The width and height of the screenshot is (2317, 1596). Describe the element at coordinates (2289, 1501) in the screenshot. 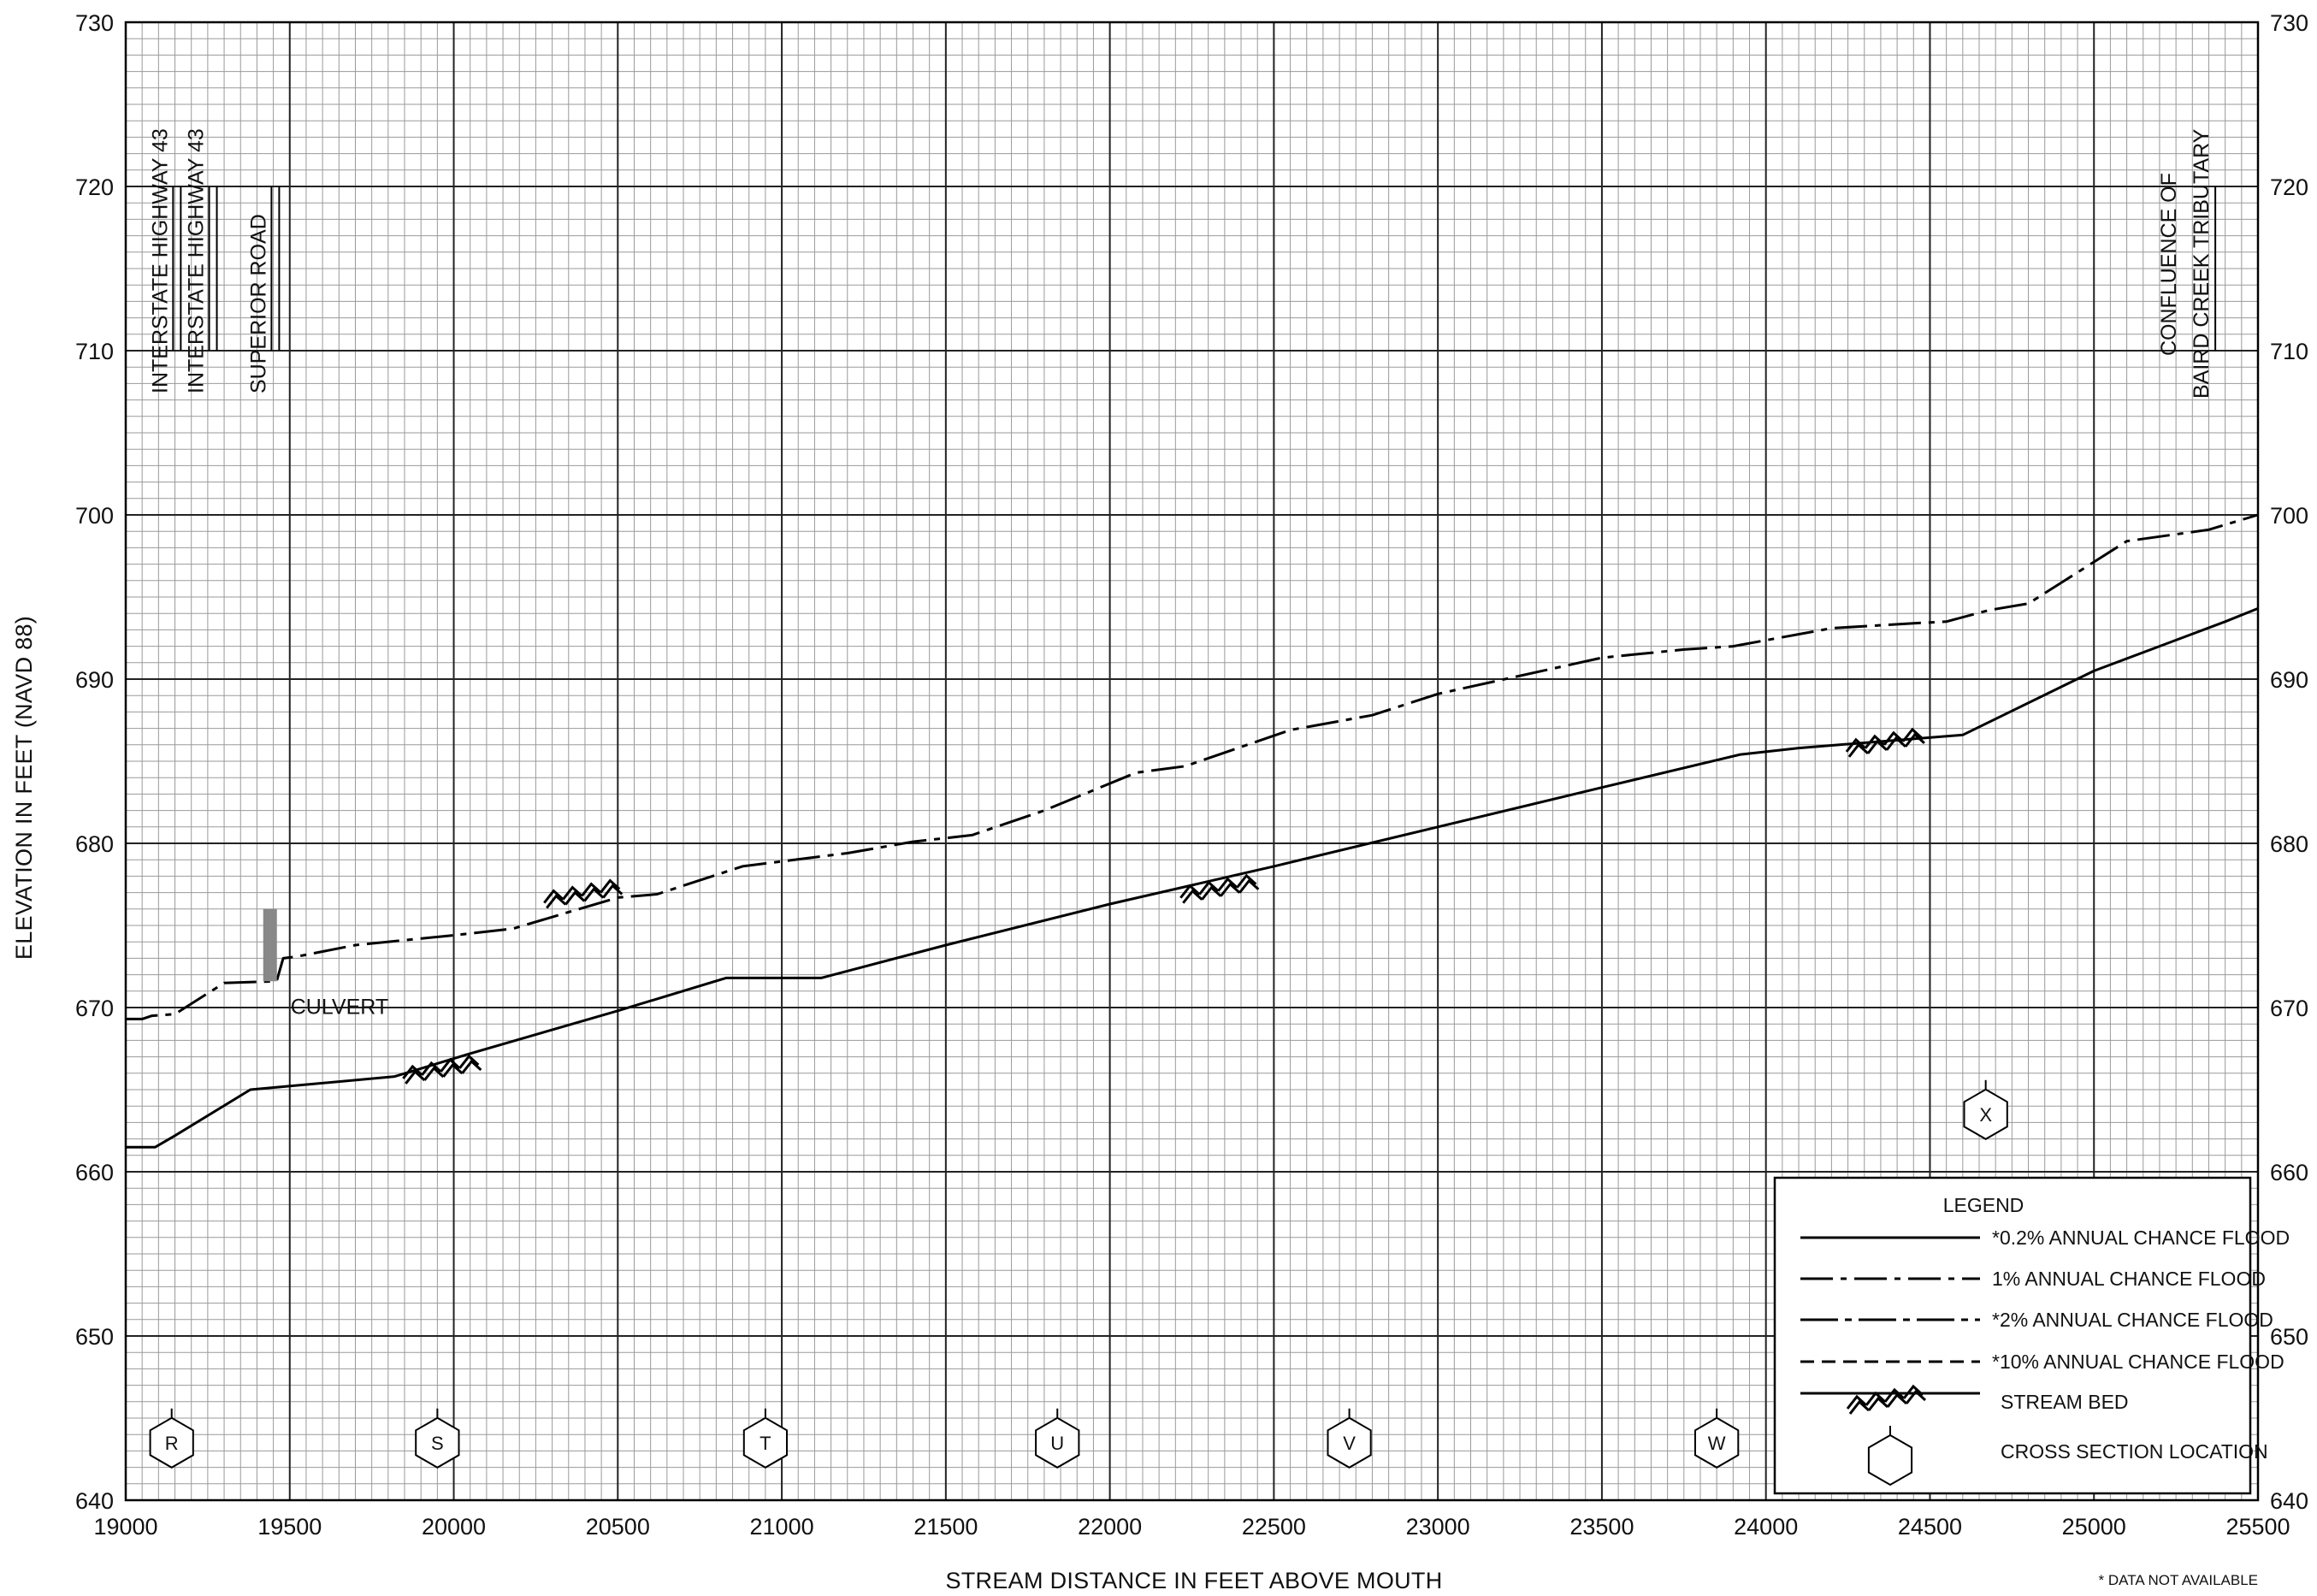

I see `y-tick-label-right: 640` at that location.